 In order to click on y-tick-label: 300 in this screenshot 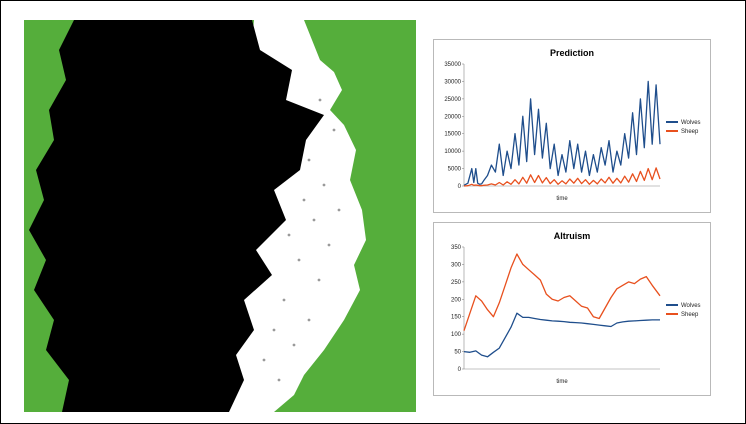, I will do `click(456, 265)`.